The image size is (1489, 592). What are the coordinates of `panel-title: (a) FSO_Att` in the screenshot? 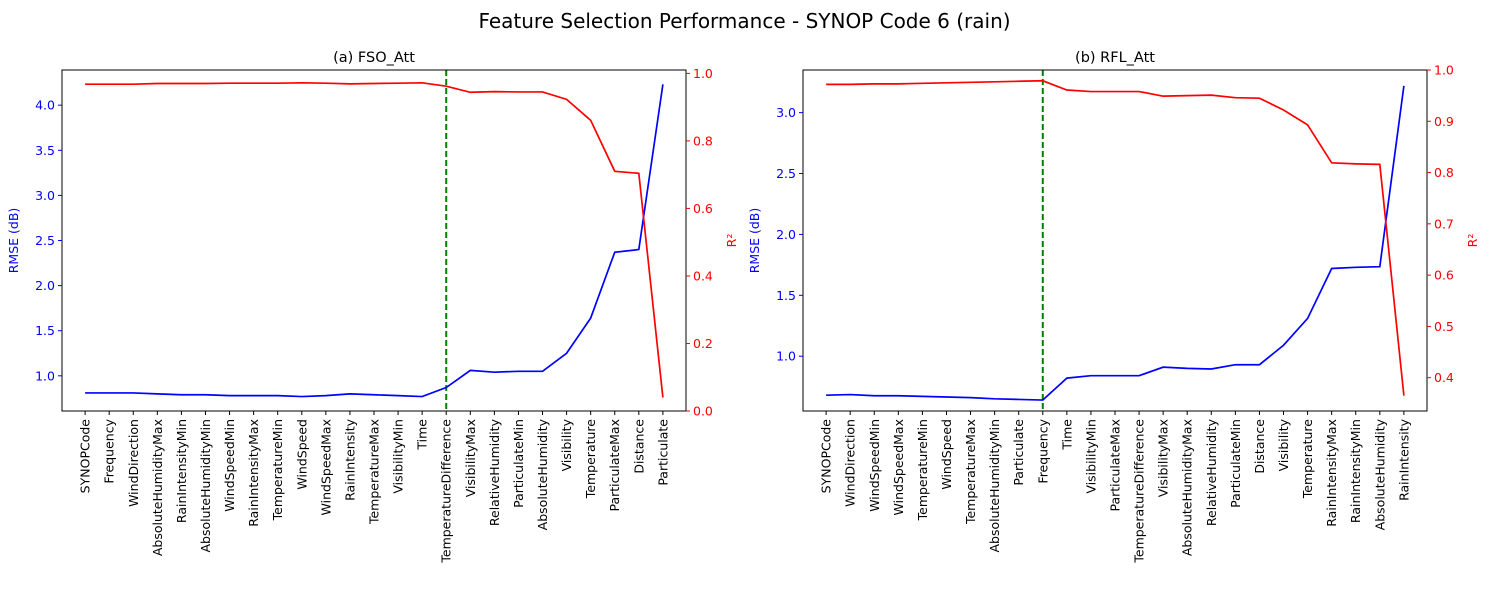 It's located at (374, 58).